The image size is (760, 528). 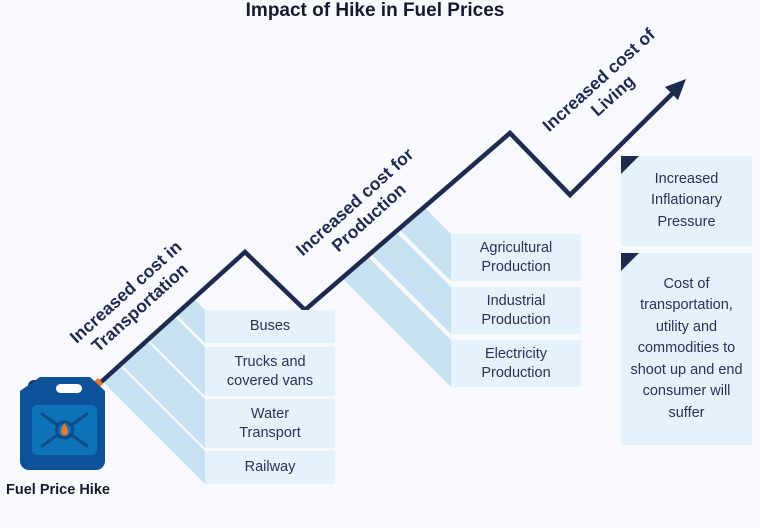 I want to click on item-trucks: Trucks and covered vans, so click(x=270, y=371).